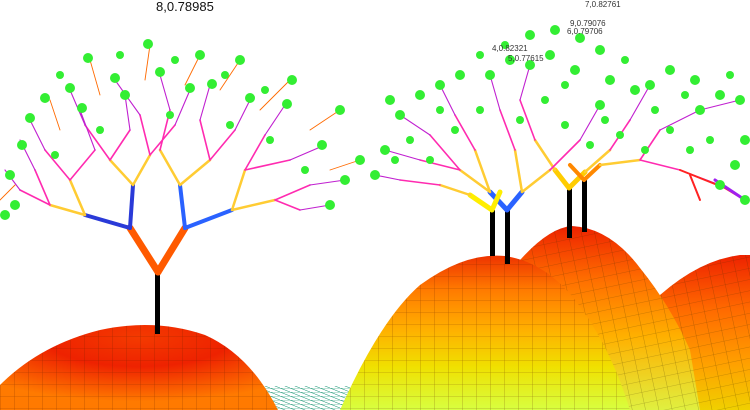  What do you see at coordinates (510, 48) in the screenshot?
I see `tree-label: 4,0.82321` at bounding box center [510, 48].